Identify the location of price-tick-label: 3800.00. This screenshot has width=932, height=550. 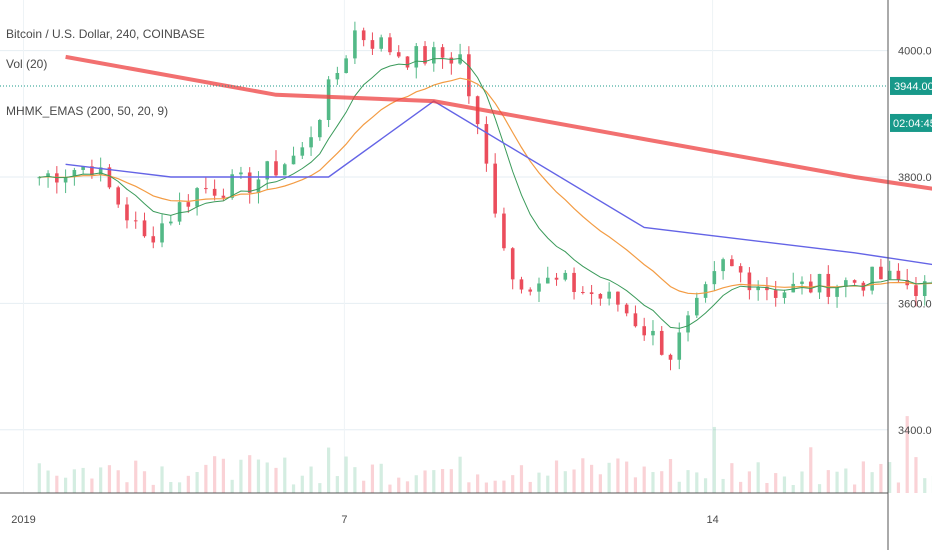
(915, 178).